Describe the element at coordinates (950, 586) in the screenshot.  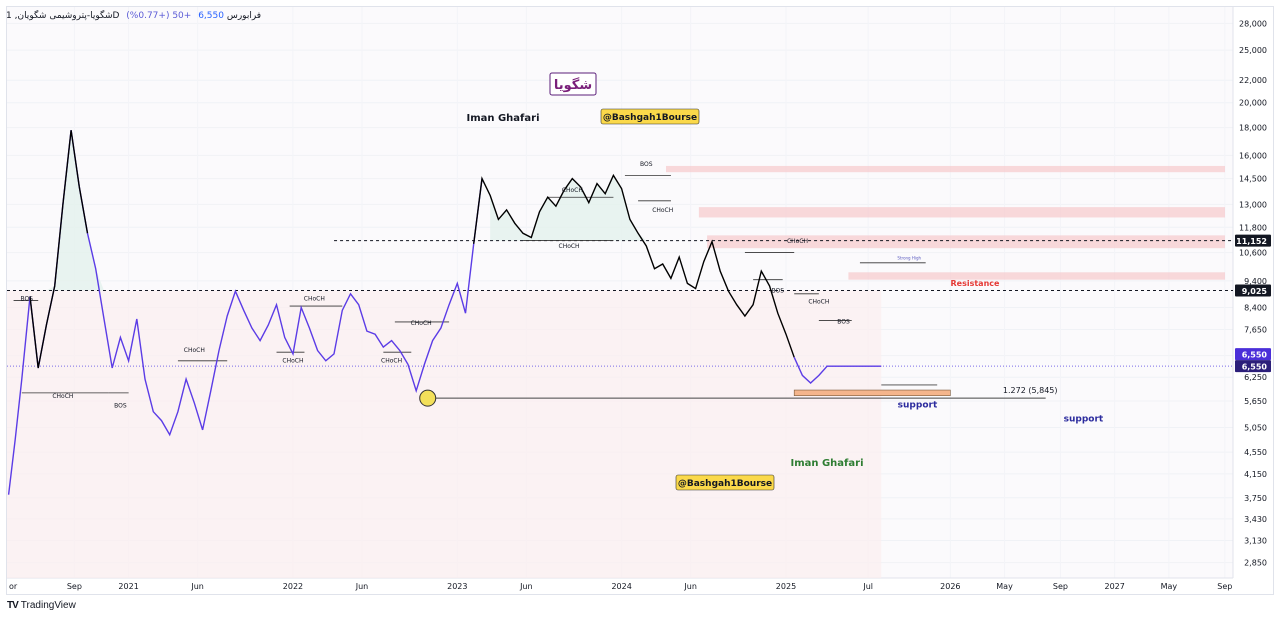
I see `x-tick-label: 2026` at that location.